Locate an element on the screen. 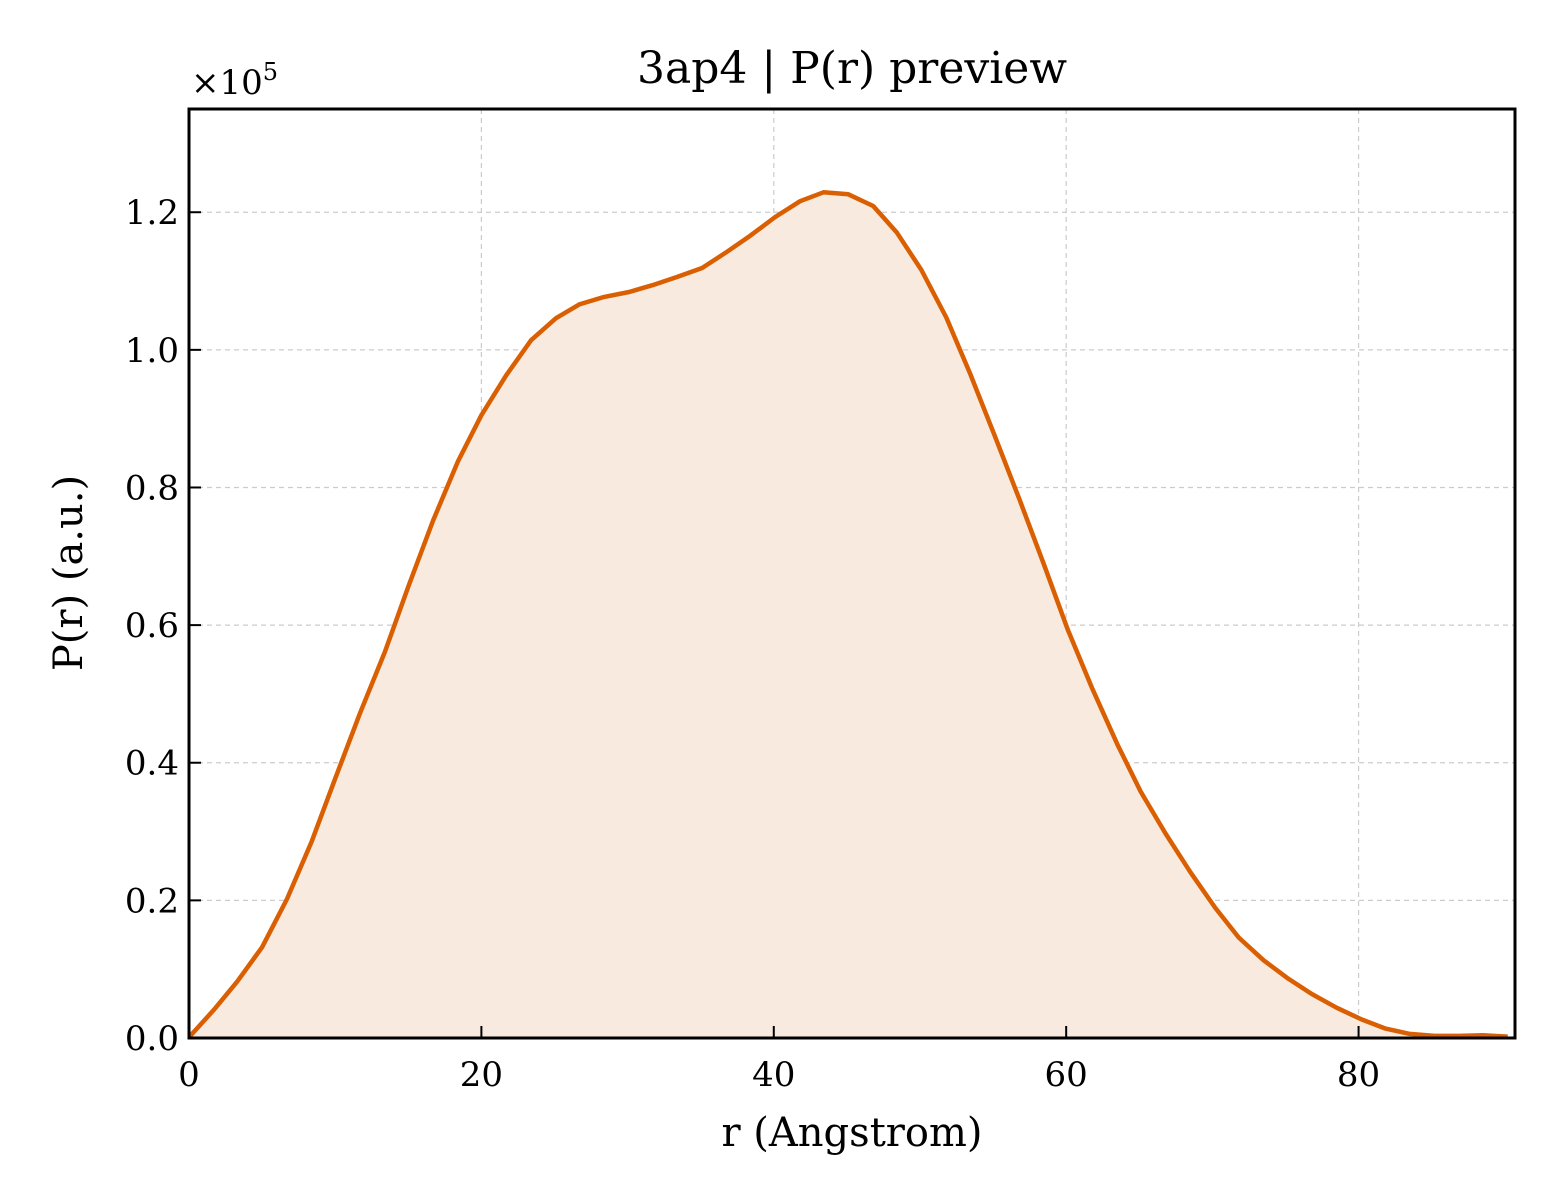  y-tick-label: 0.8 is located at coordinates (152, 488).